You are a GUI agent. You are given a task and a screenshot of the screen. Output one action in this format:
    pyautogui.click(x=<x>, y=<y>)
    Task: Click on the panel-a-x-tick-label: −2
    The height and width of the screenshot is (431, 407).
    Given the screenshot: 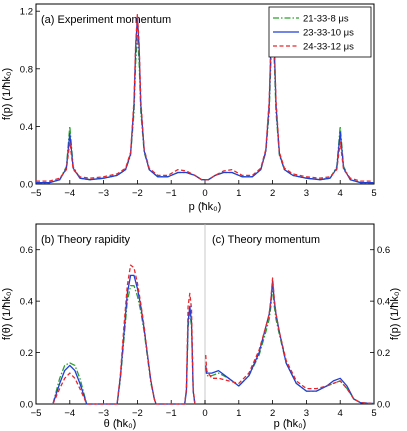 What is the action you would take?
    pyautogui.click(x=137, y=193)
    